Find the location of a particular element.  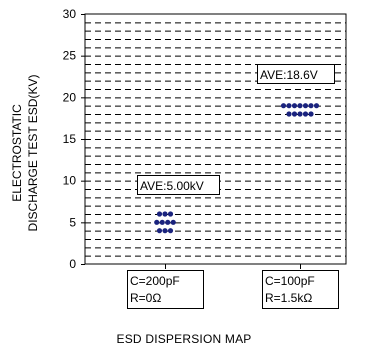

y-tick-label: 0 is located at coordinates (72, 264).